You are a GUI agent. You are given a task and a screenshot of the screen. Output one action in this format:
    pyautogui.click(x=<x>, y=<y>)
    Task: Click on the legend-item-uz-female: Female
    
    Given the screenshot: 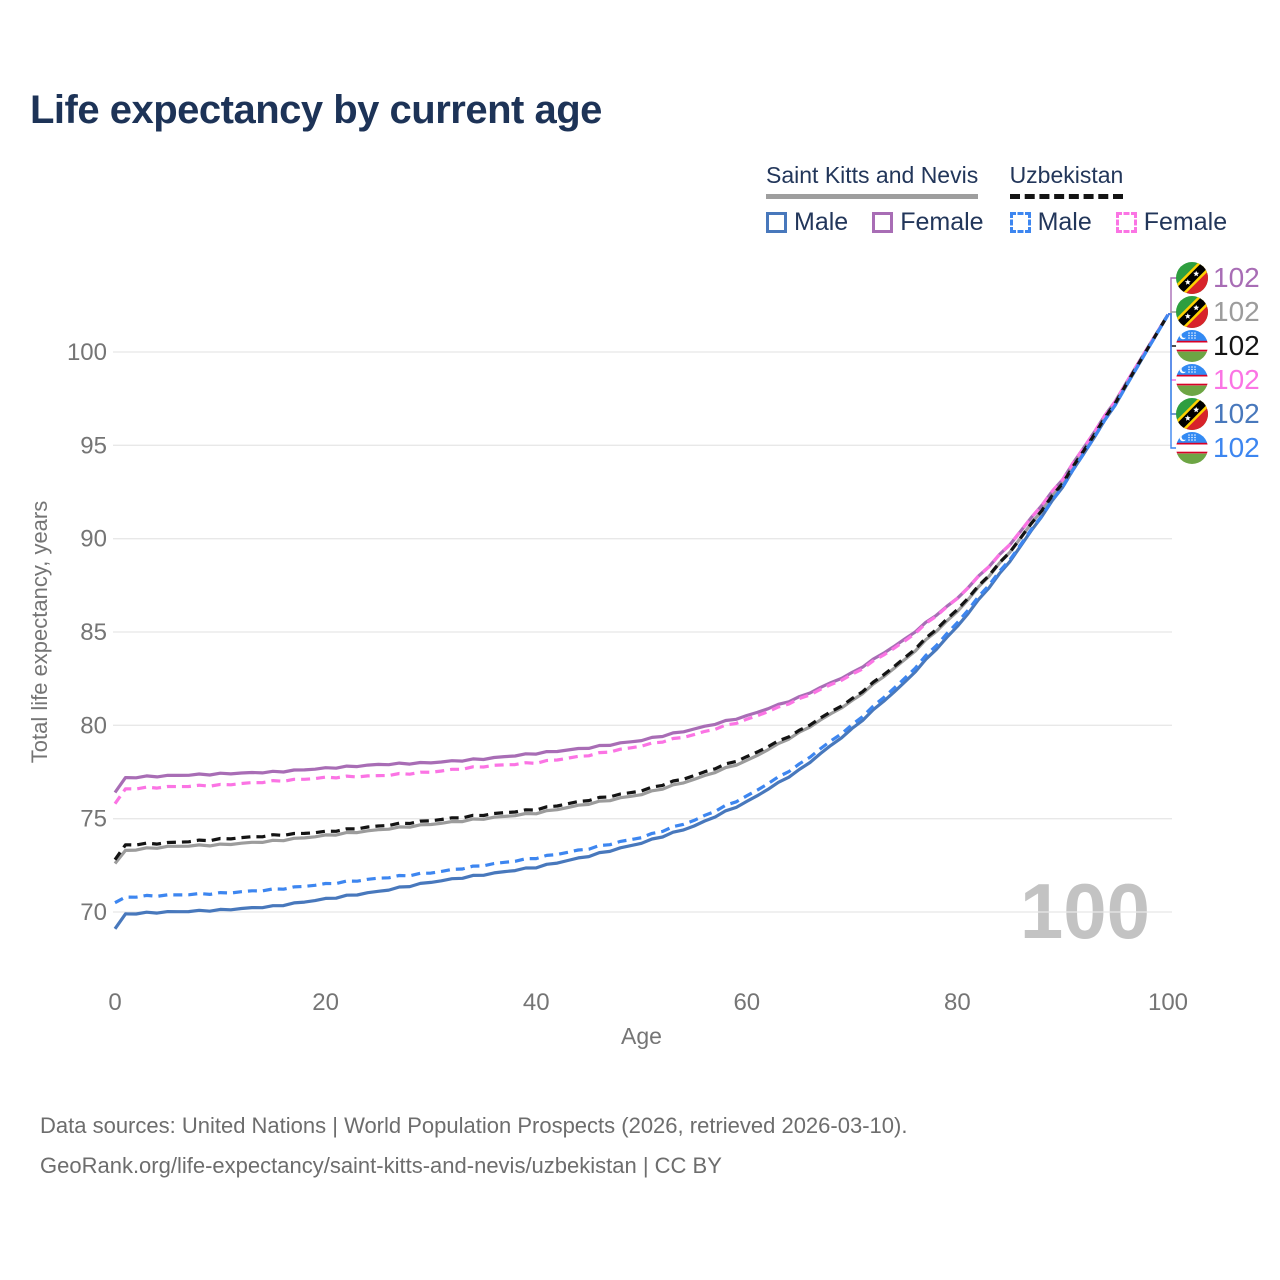 What is the action you would take?
    pyautogui.click(x=1171, y=222)
    